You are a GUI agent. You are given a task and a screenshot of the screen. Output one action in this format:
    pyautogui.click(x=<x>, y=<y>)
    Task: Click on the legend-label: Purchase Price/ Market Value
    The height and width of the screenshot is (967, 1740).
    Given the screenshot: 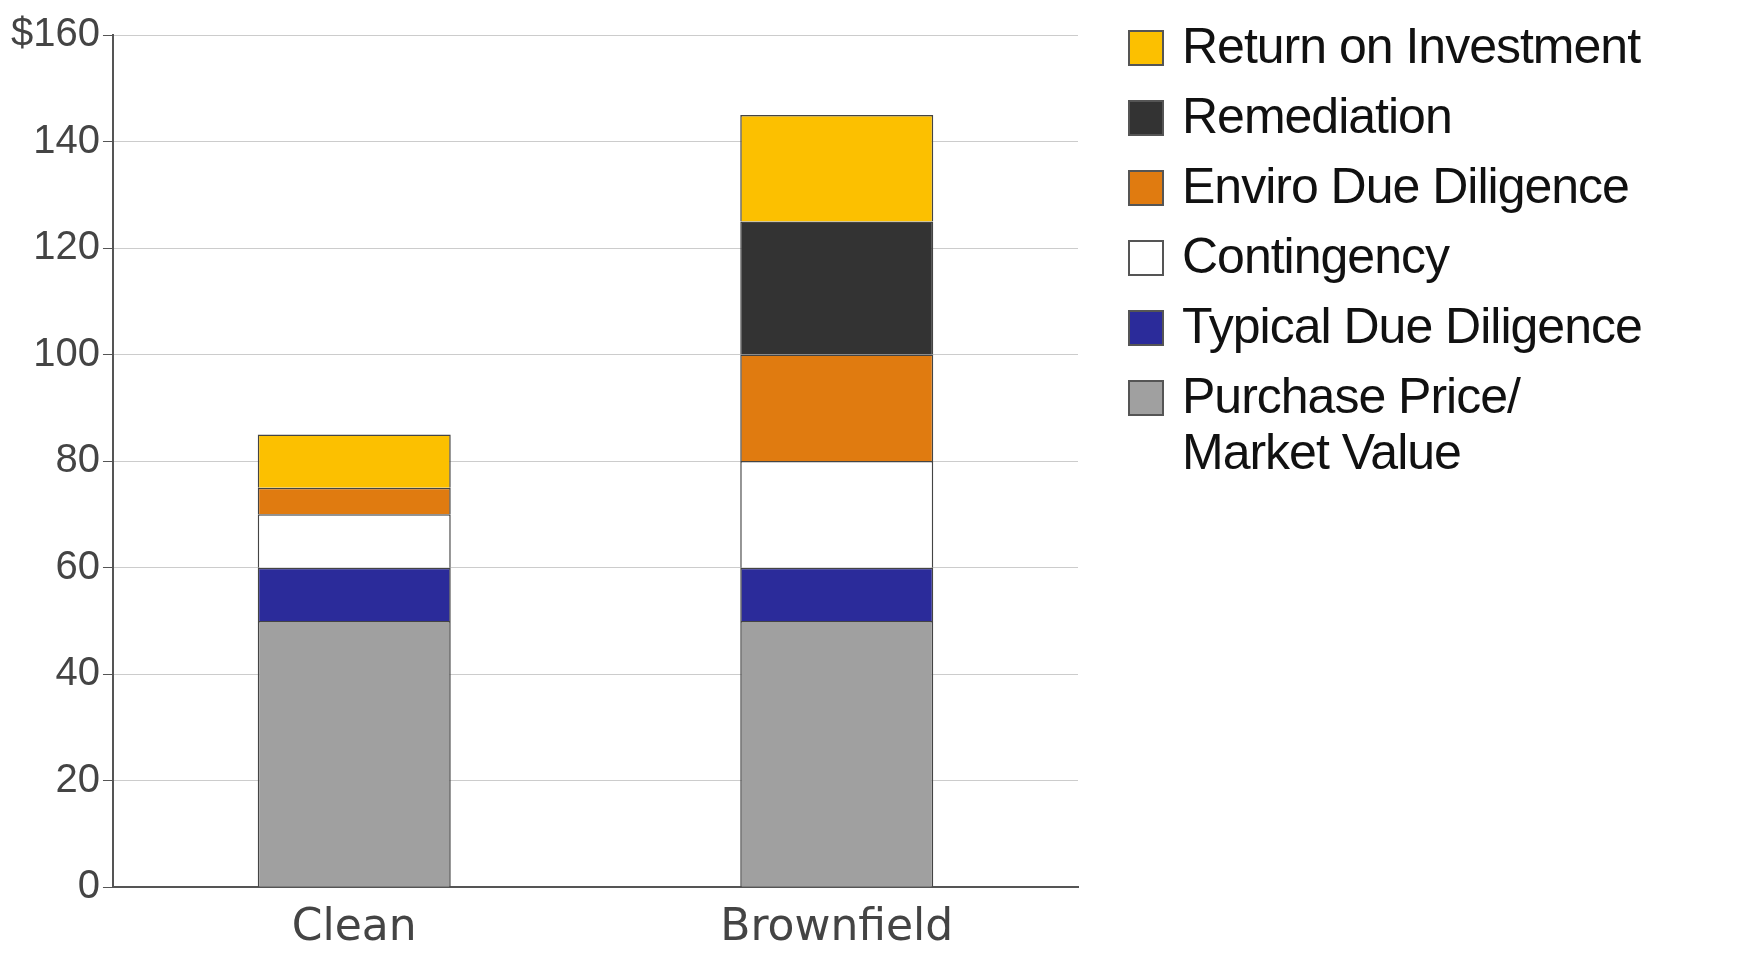 What is the action you would take?
    pyautogui.click(x=1352, y=424)
    